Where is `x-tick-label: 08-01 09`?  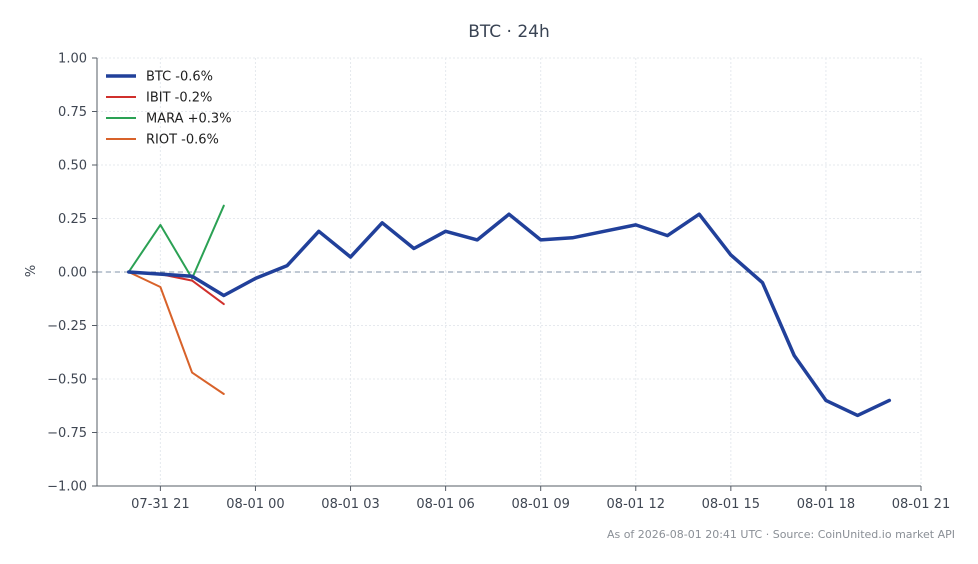
x-tick-label: 08-01 09 is located at coordinates (540, 504).